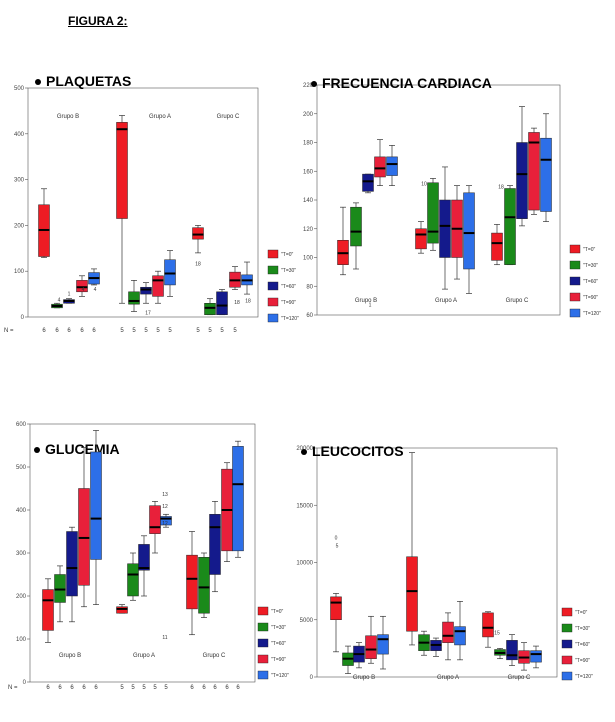 The height and width of the screenshot is (722, 615). What do you see at coordinates (582, 629) in the screenshot?
I see `legend-label: "T=30"` at bounding box center [582, 629].